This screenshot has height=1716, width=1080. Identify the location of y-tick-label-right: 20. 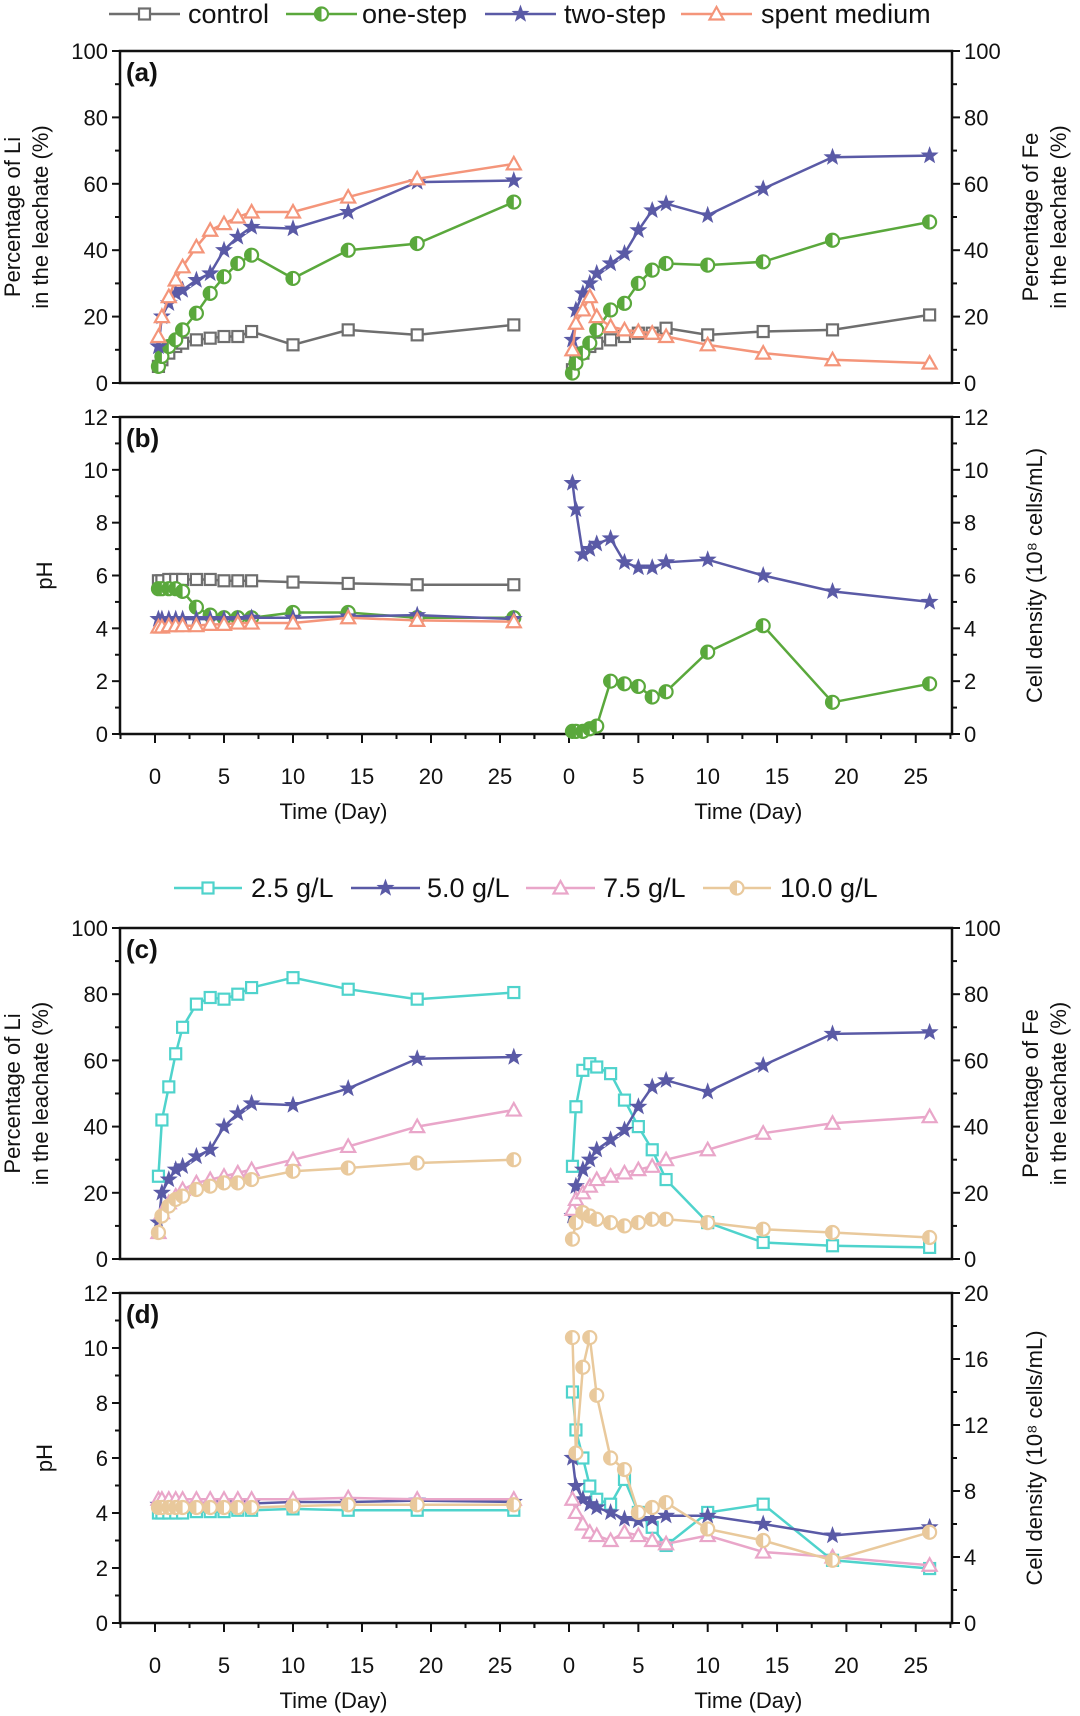
(976, 317).